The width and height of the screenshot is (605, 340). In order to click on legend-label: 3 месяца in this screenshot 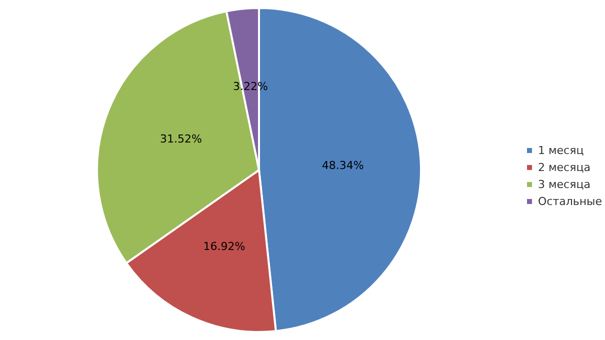, I will do `click(564, 184)`.